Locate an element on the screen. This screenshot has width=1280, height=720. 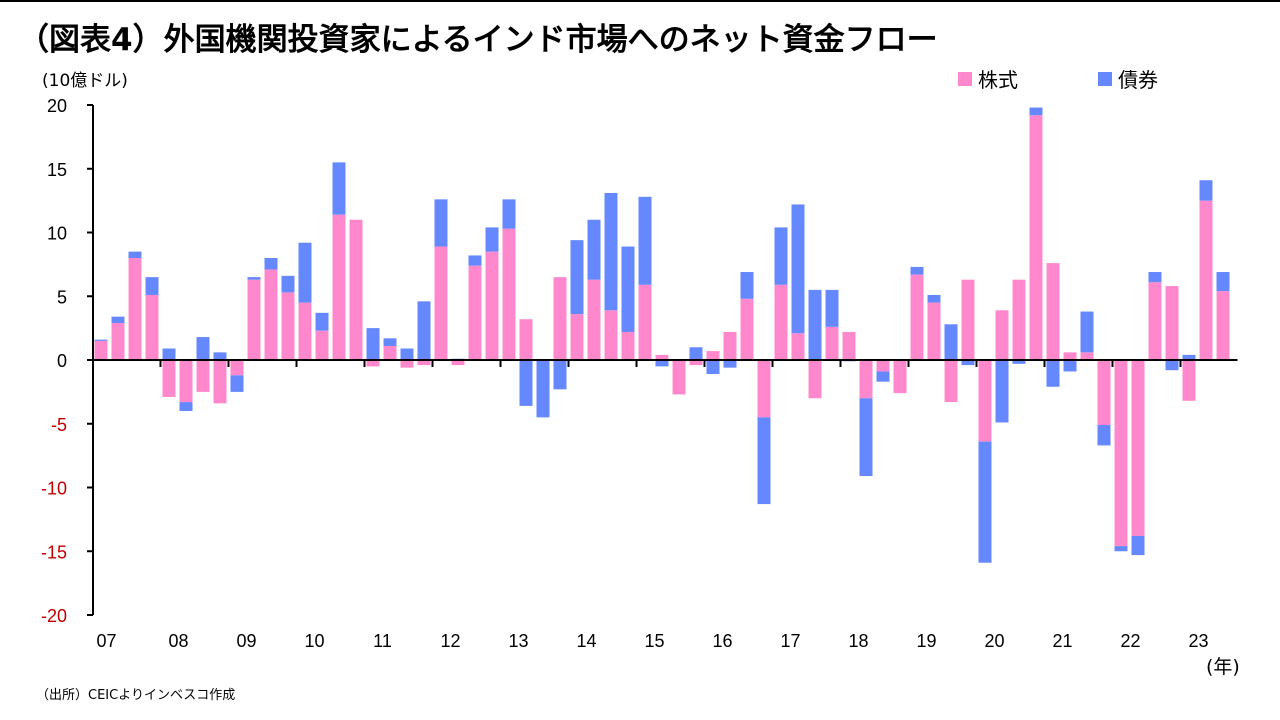
bar-bond-2012Q1 is located at coordinates (441, 223).